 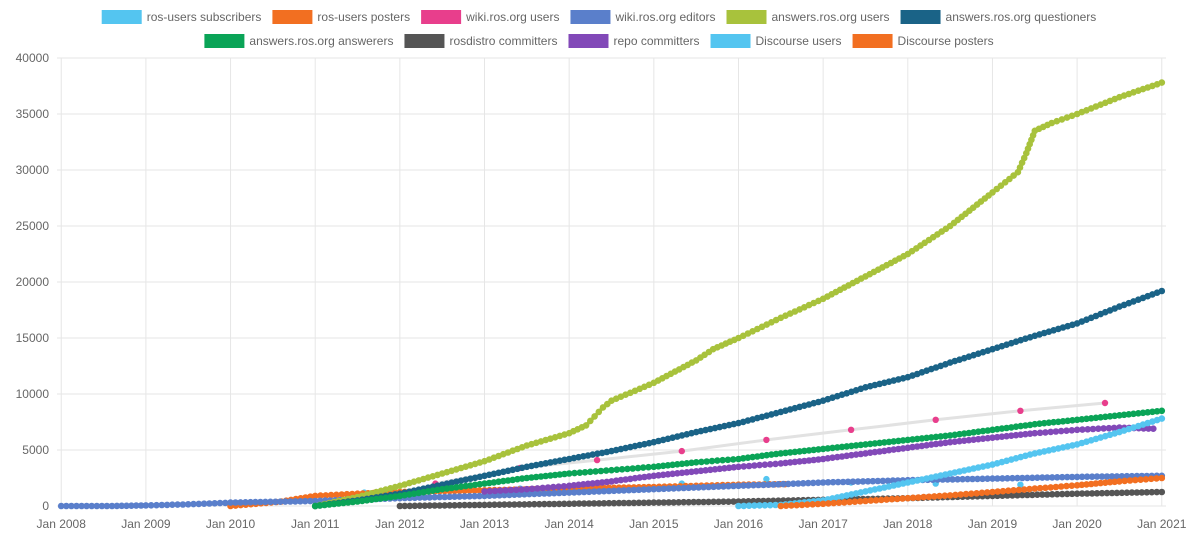 I want to click on x-tick-label: Jan 2009, so click(x=146, y=524).